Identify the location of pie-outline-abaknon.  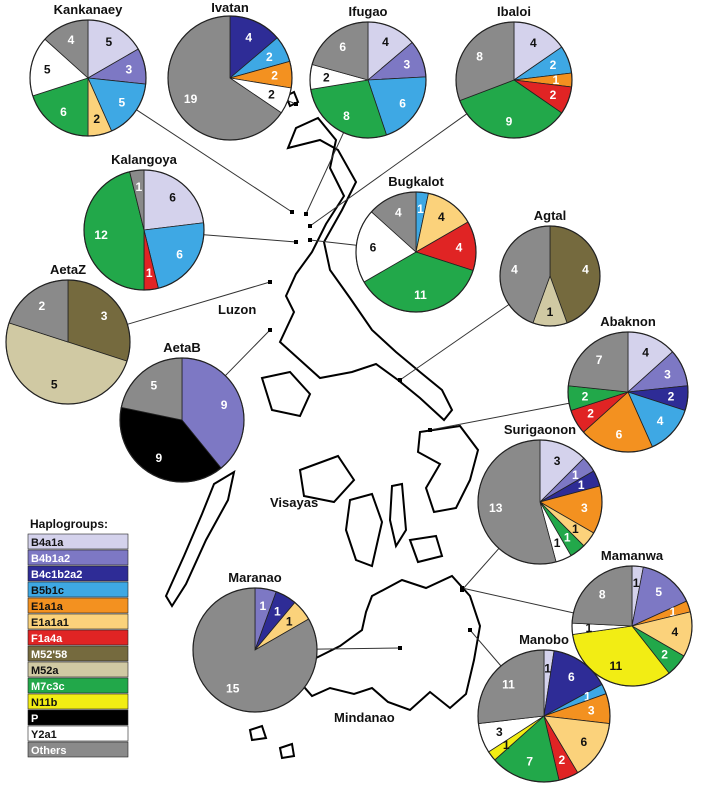
(628, 392).